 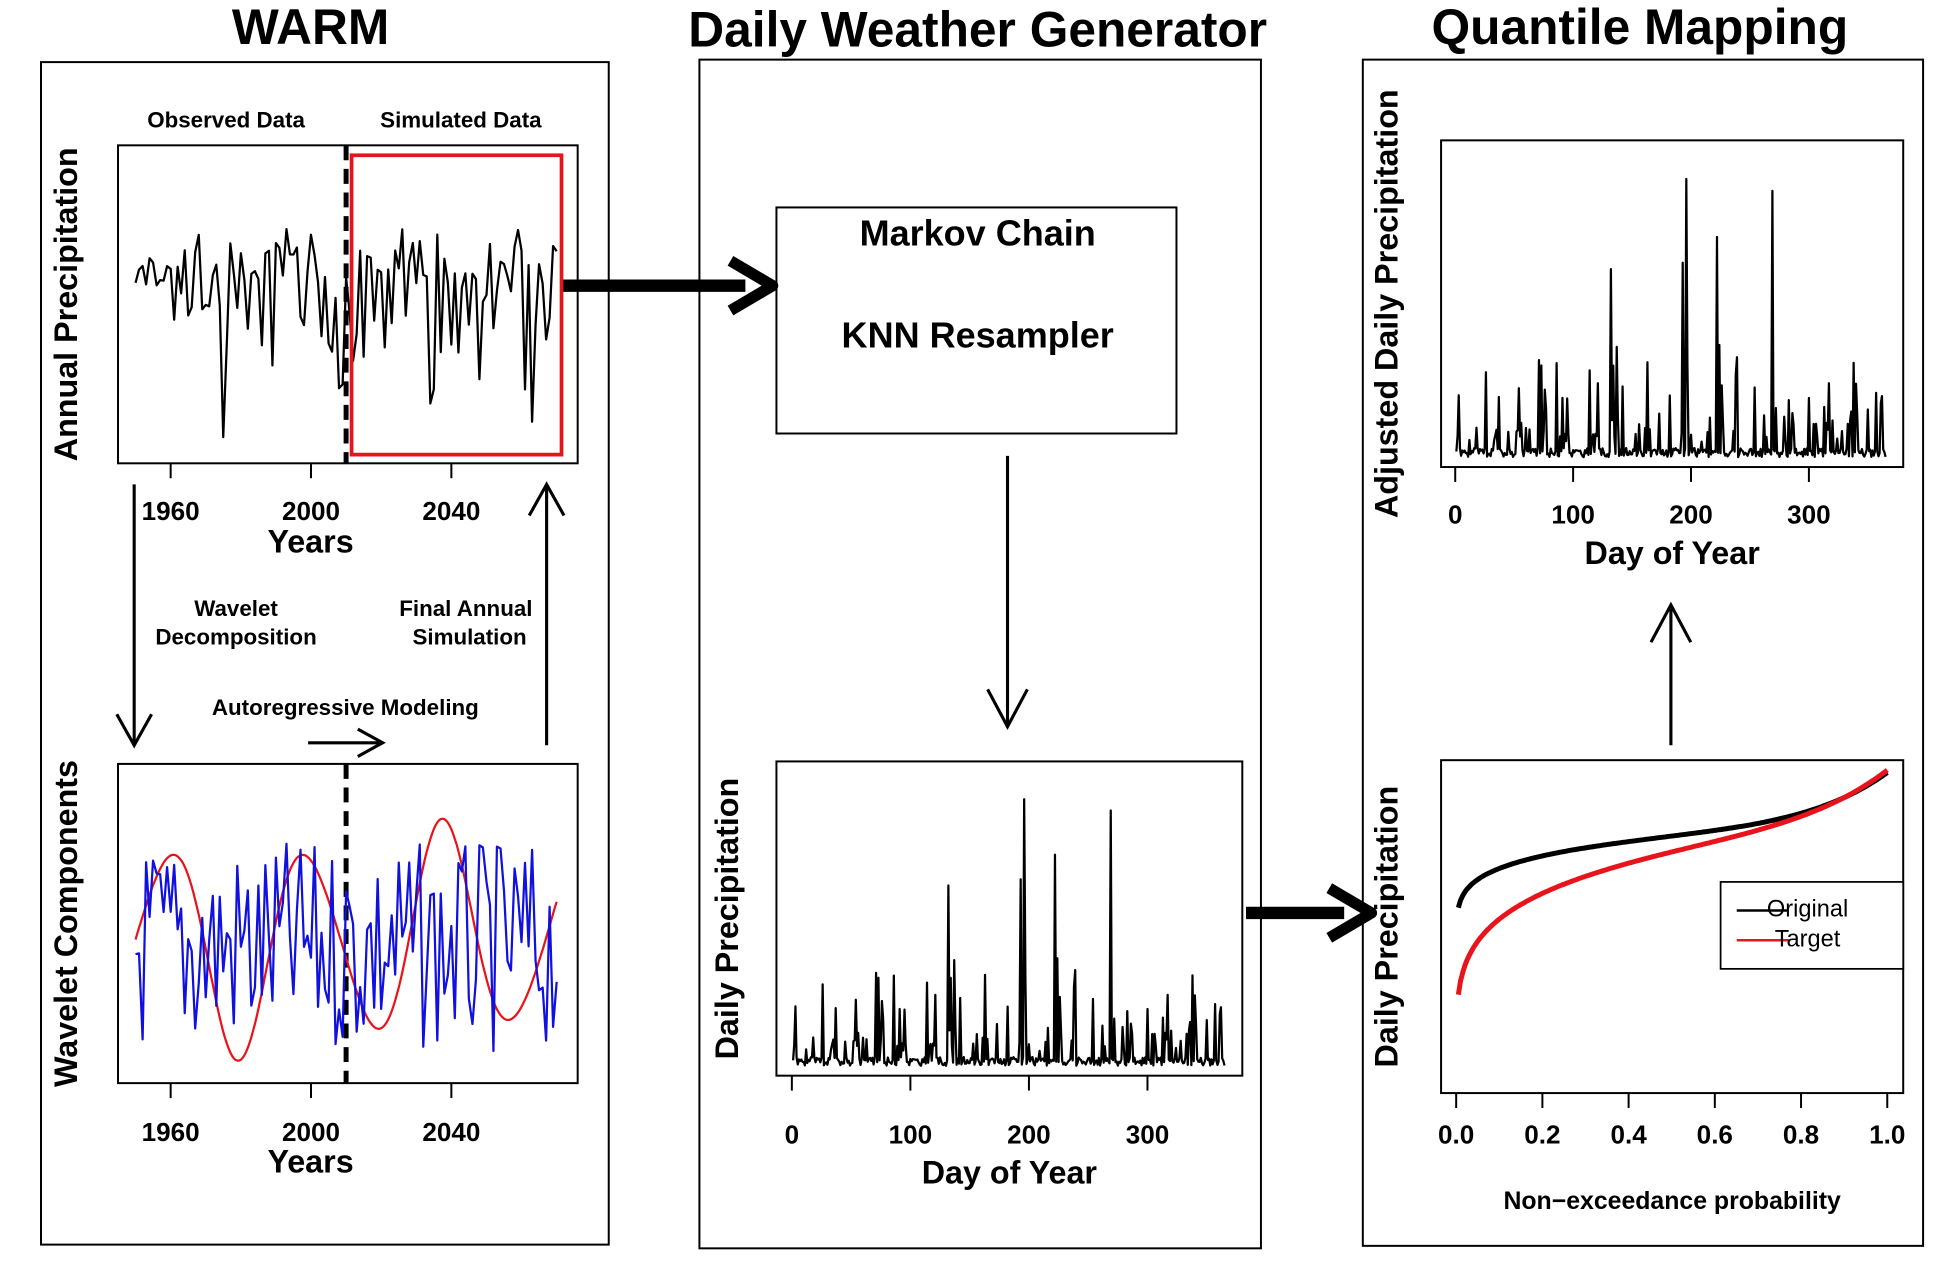 I want to click on step-label: Autoregressive Modeling, so click(x=345, y=707).